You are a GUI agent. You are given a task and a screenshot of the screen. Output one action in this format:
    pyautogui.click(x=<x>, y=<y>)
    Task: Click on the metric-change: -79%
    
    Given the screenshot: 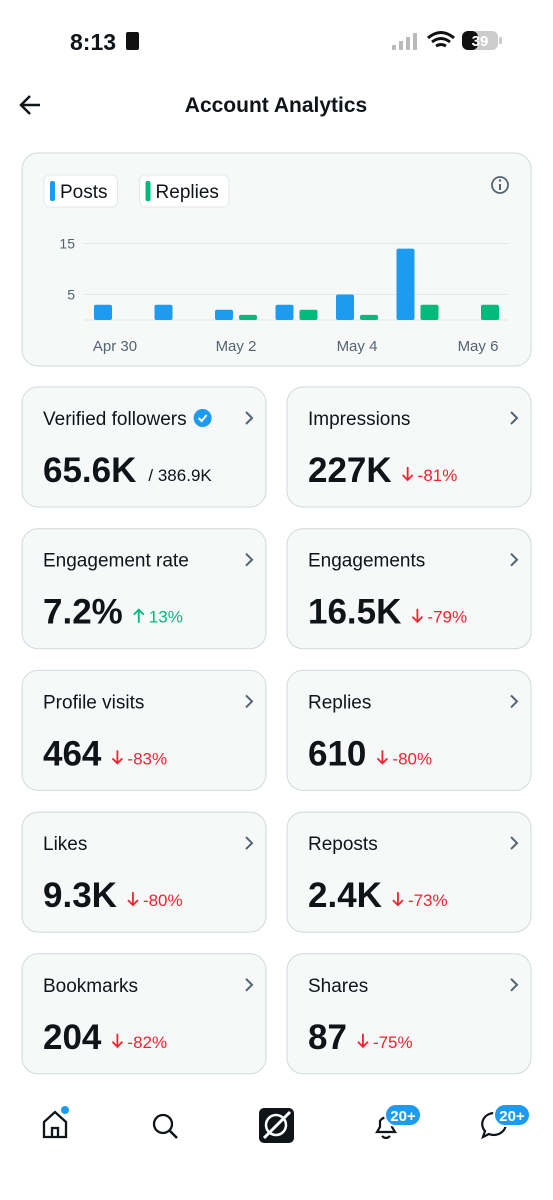 What is the action you would take?
    pyautogui.click(x=447, y=617)
    